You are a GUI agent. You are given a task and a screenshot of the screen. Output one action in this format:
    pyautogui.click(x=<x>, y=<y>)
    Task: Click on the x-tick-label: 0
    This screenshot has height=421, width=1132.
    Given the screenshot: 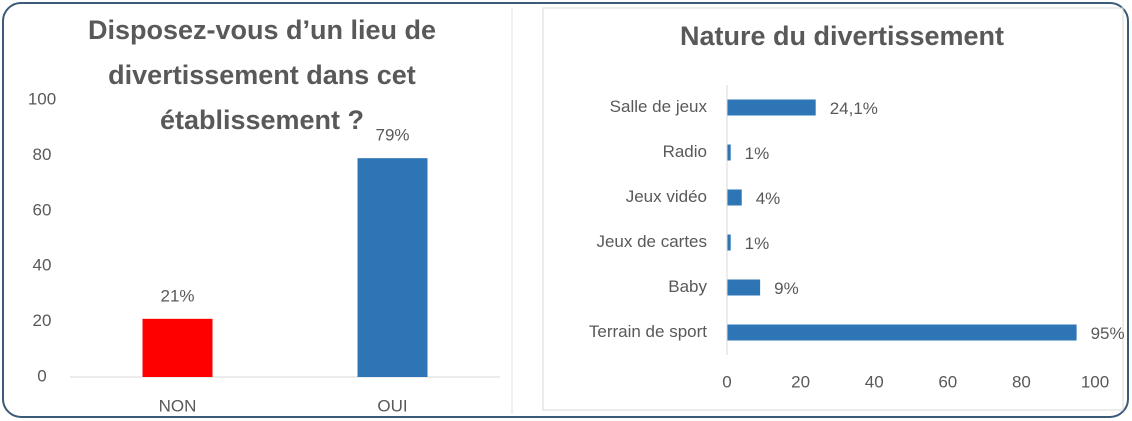 What is the action you would take?
    pyautogui.click(x=726, y=381)
    